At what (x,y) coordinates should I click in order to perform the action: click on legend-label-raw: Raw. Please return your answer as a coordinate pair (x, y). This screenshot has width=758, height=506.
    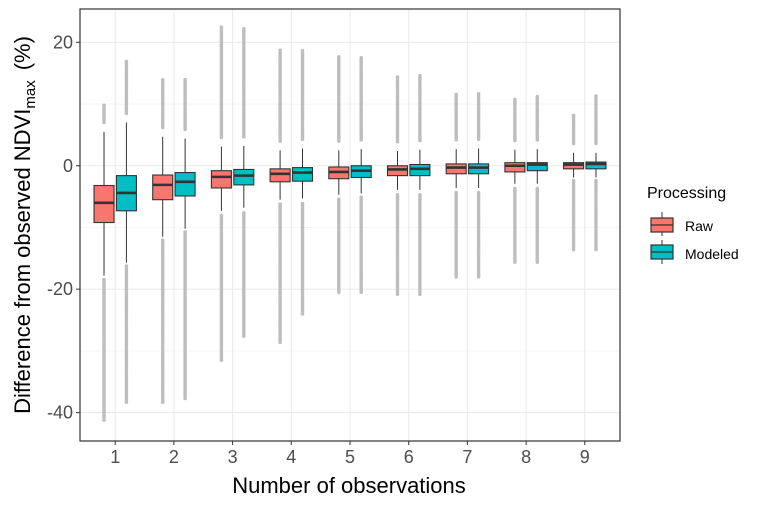
    Looking at the image, I should click on (699, 226).